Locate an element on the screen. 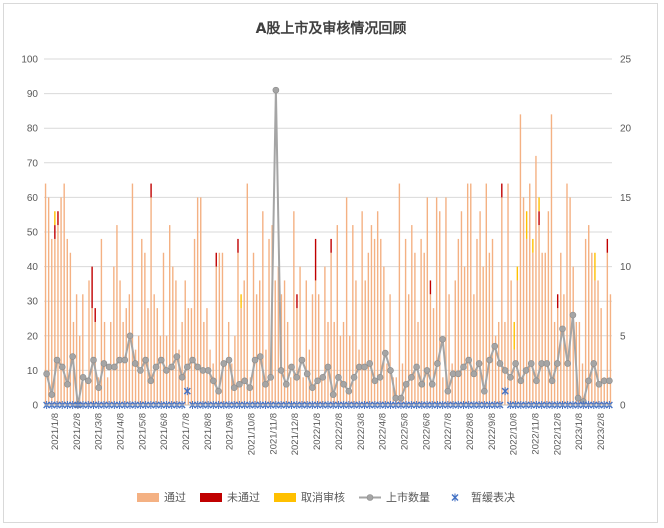 This screenshot has width=664, height=528. x-tick-label: 2022/4/8 is located at coordinates (383, 431).